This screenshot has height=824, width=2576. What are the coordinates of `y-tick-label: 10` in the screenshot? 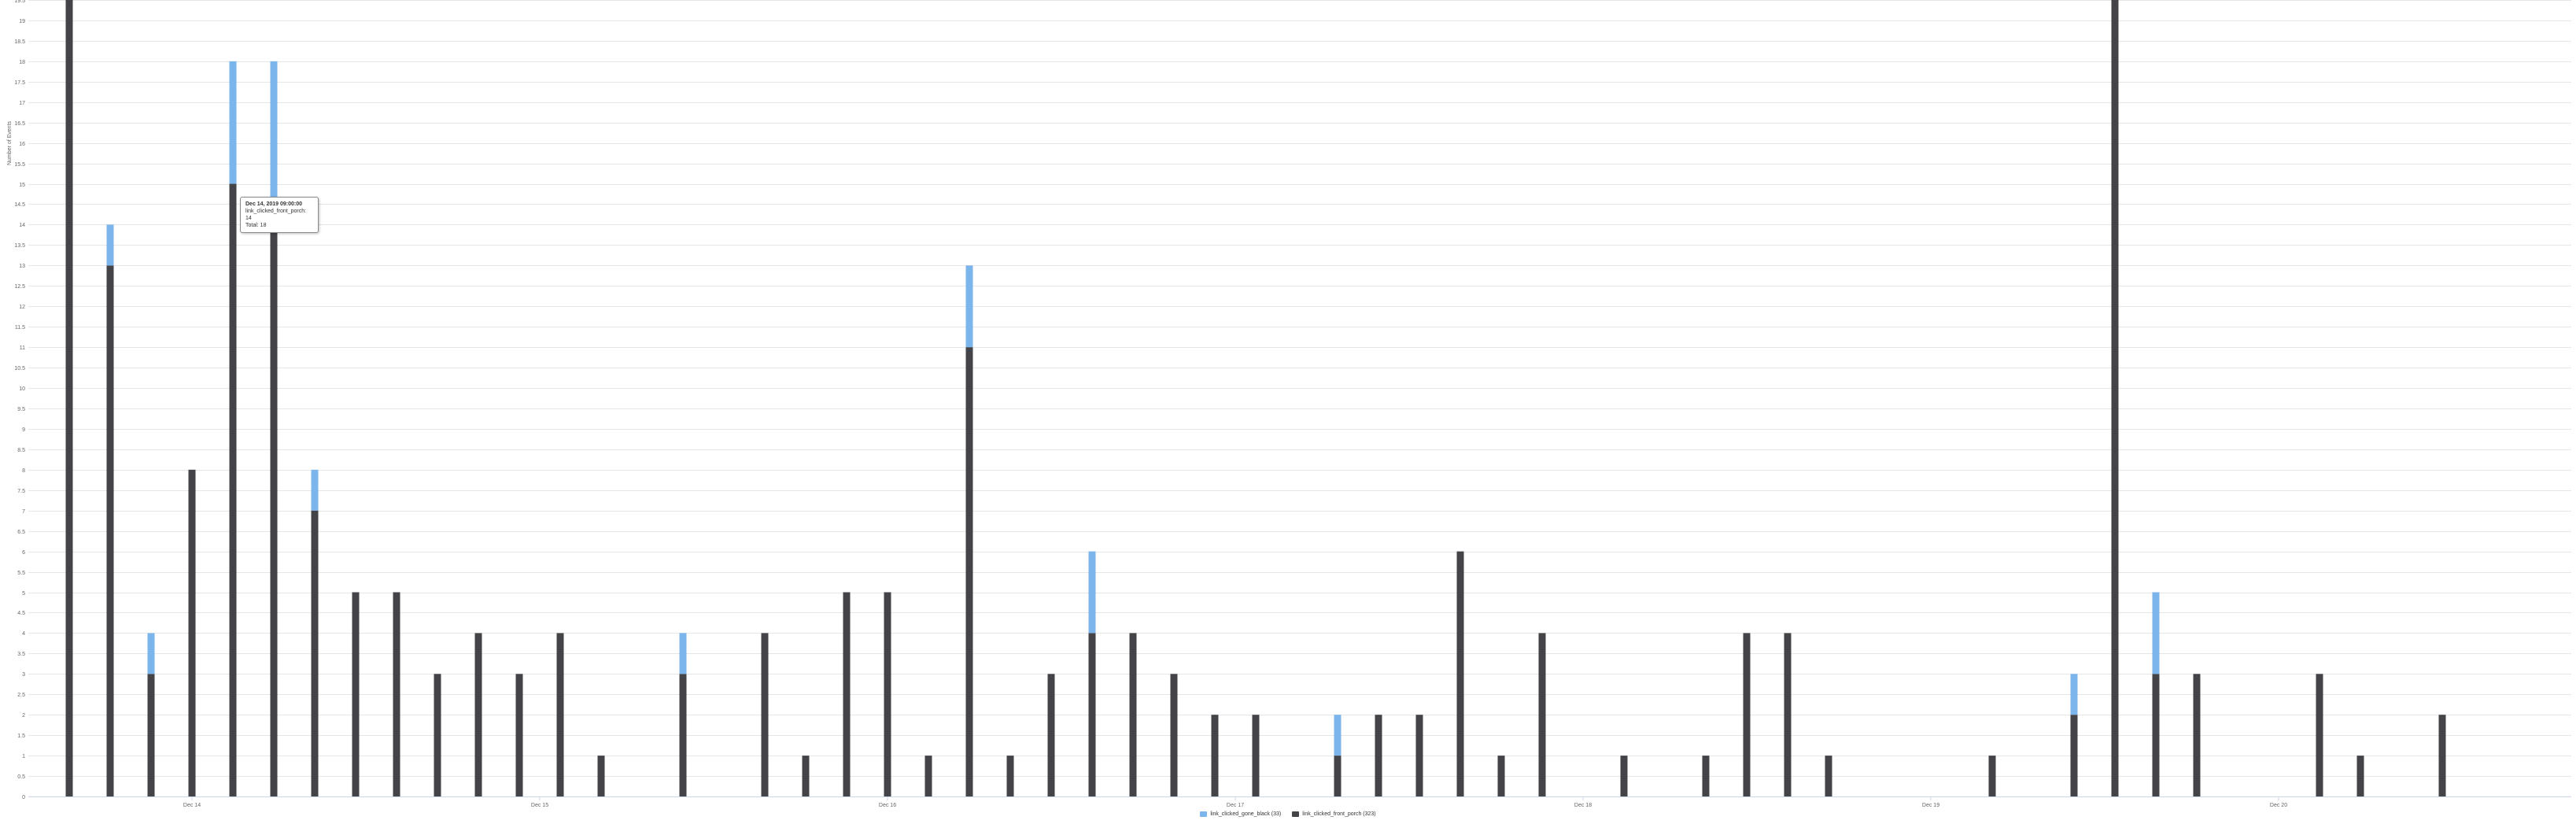 It's located at (22, 389).